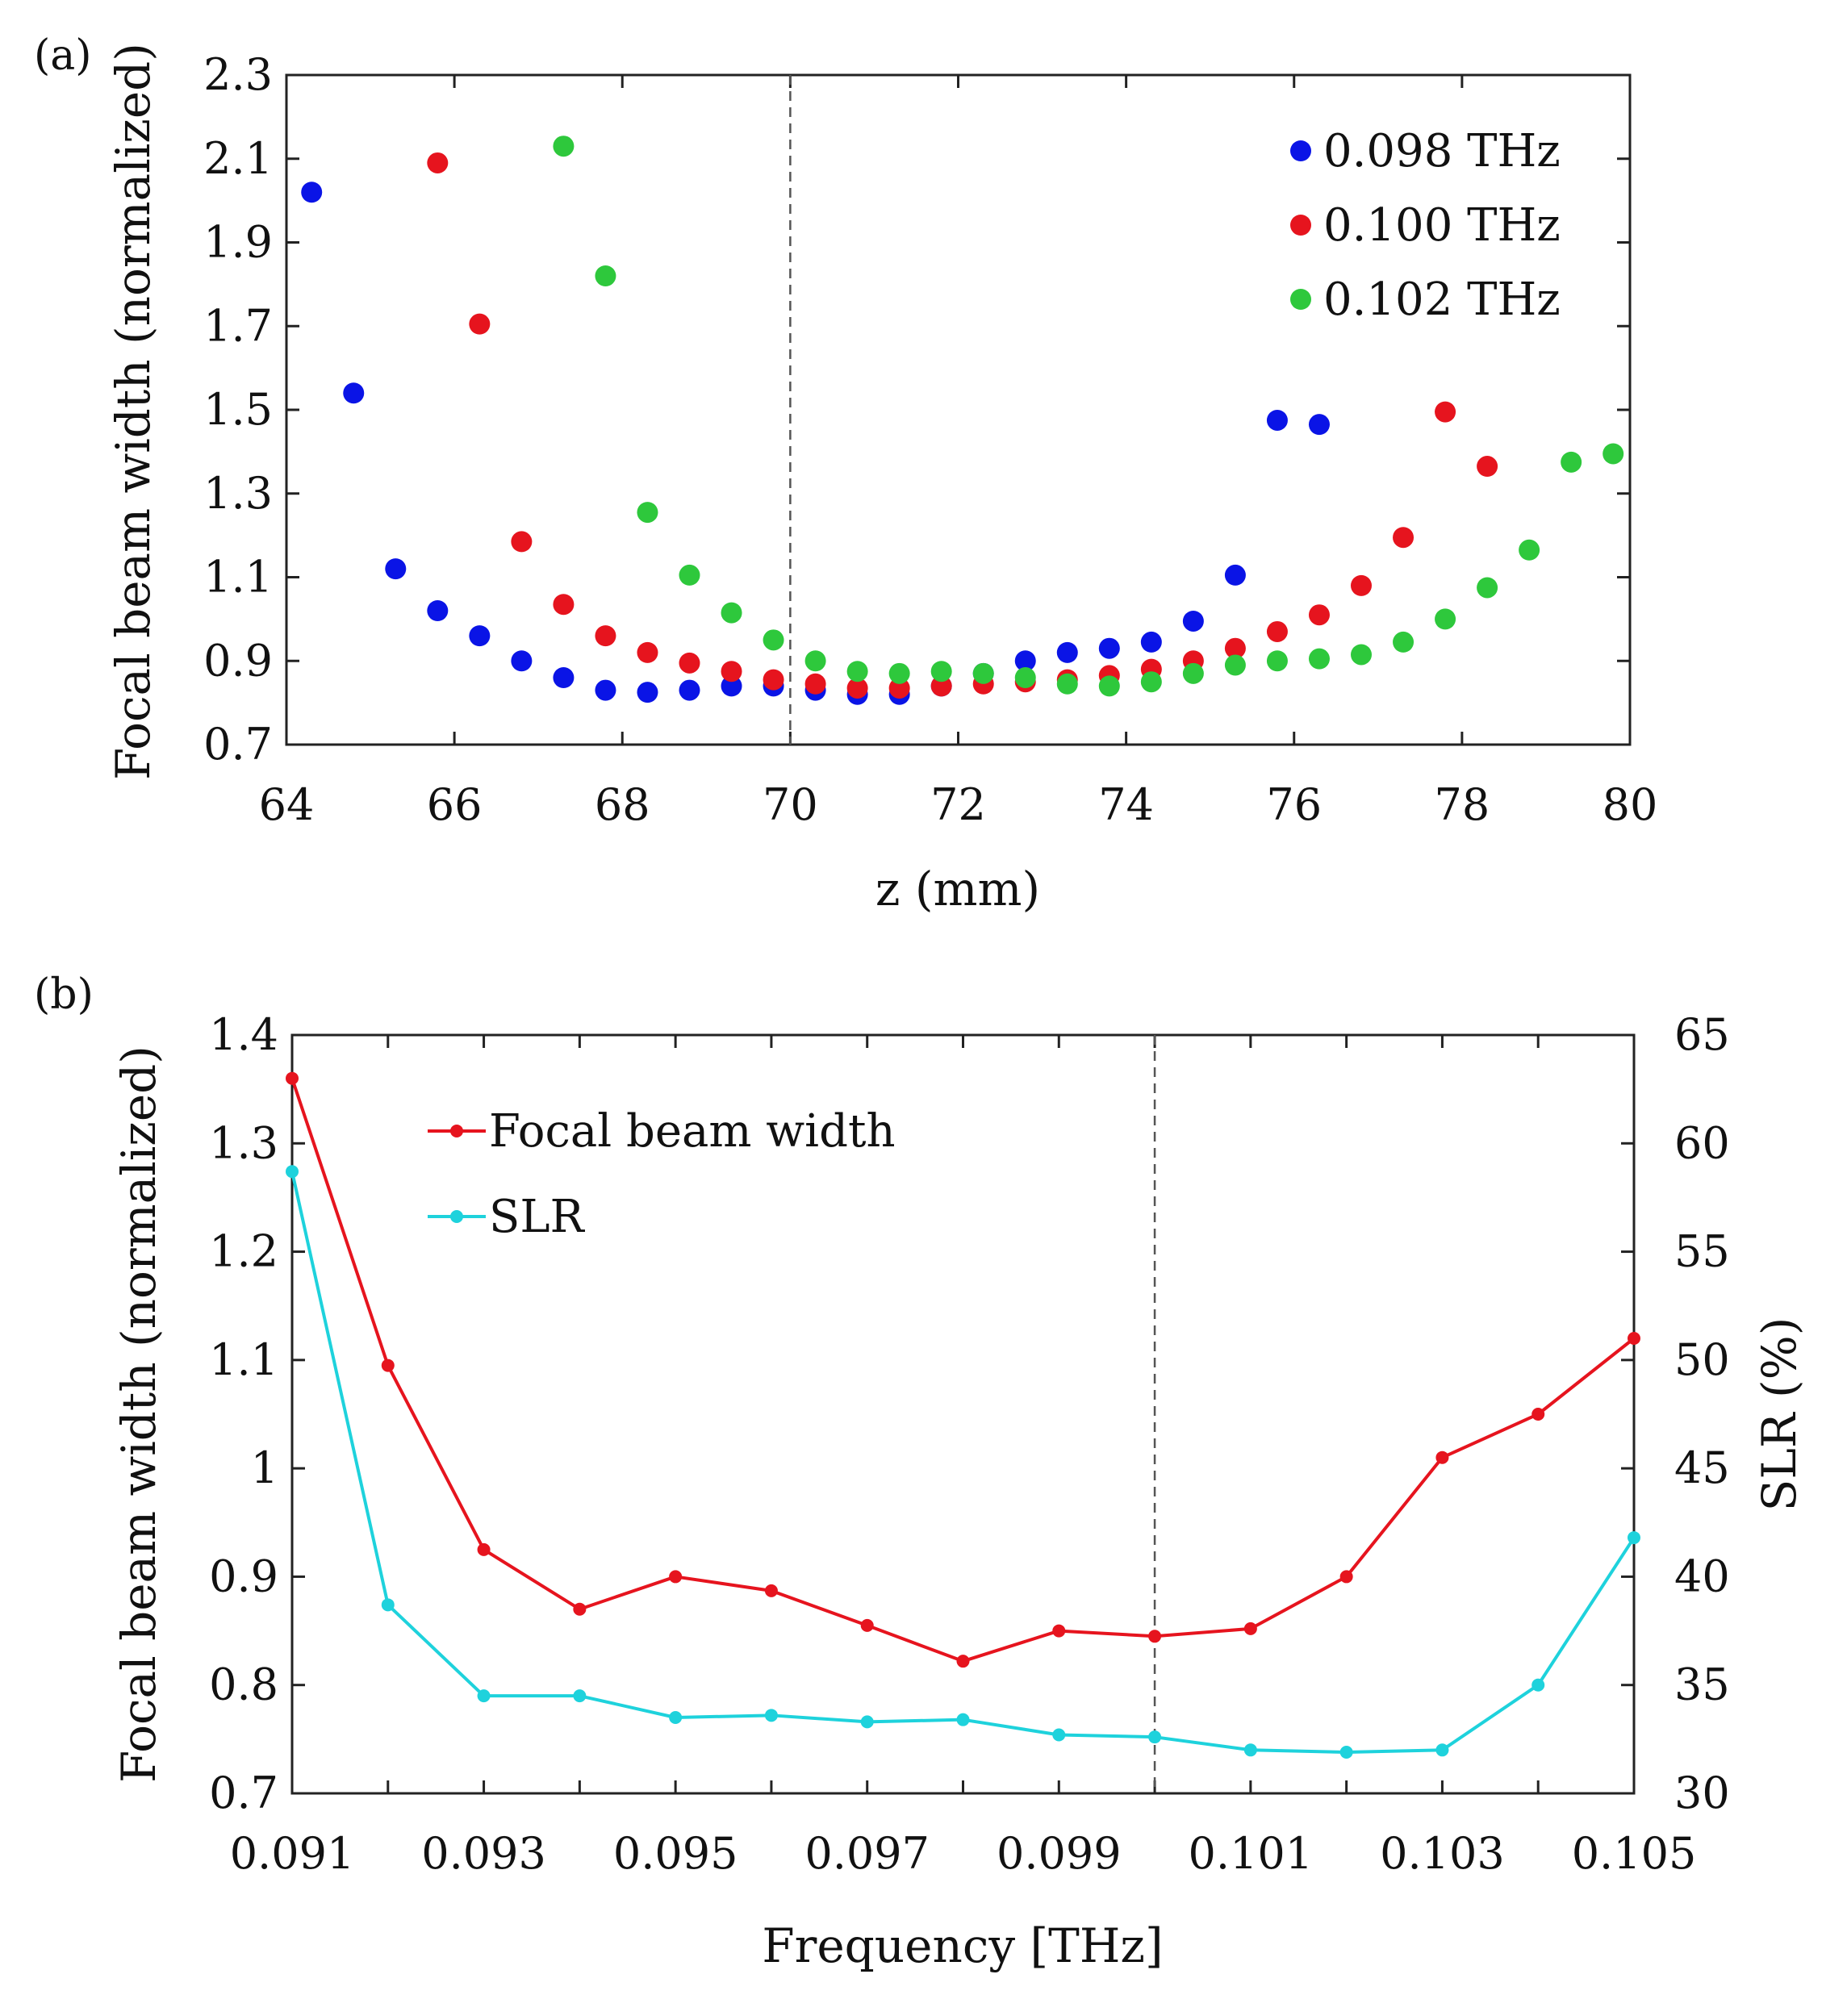  I want to click on panel-a-y-axis-title: Focal beam width (normalized), so click(133, 411).